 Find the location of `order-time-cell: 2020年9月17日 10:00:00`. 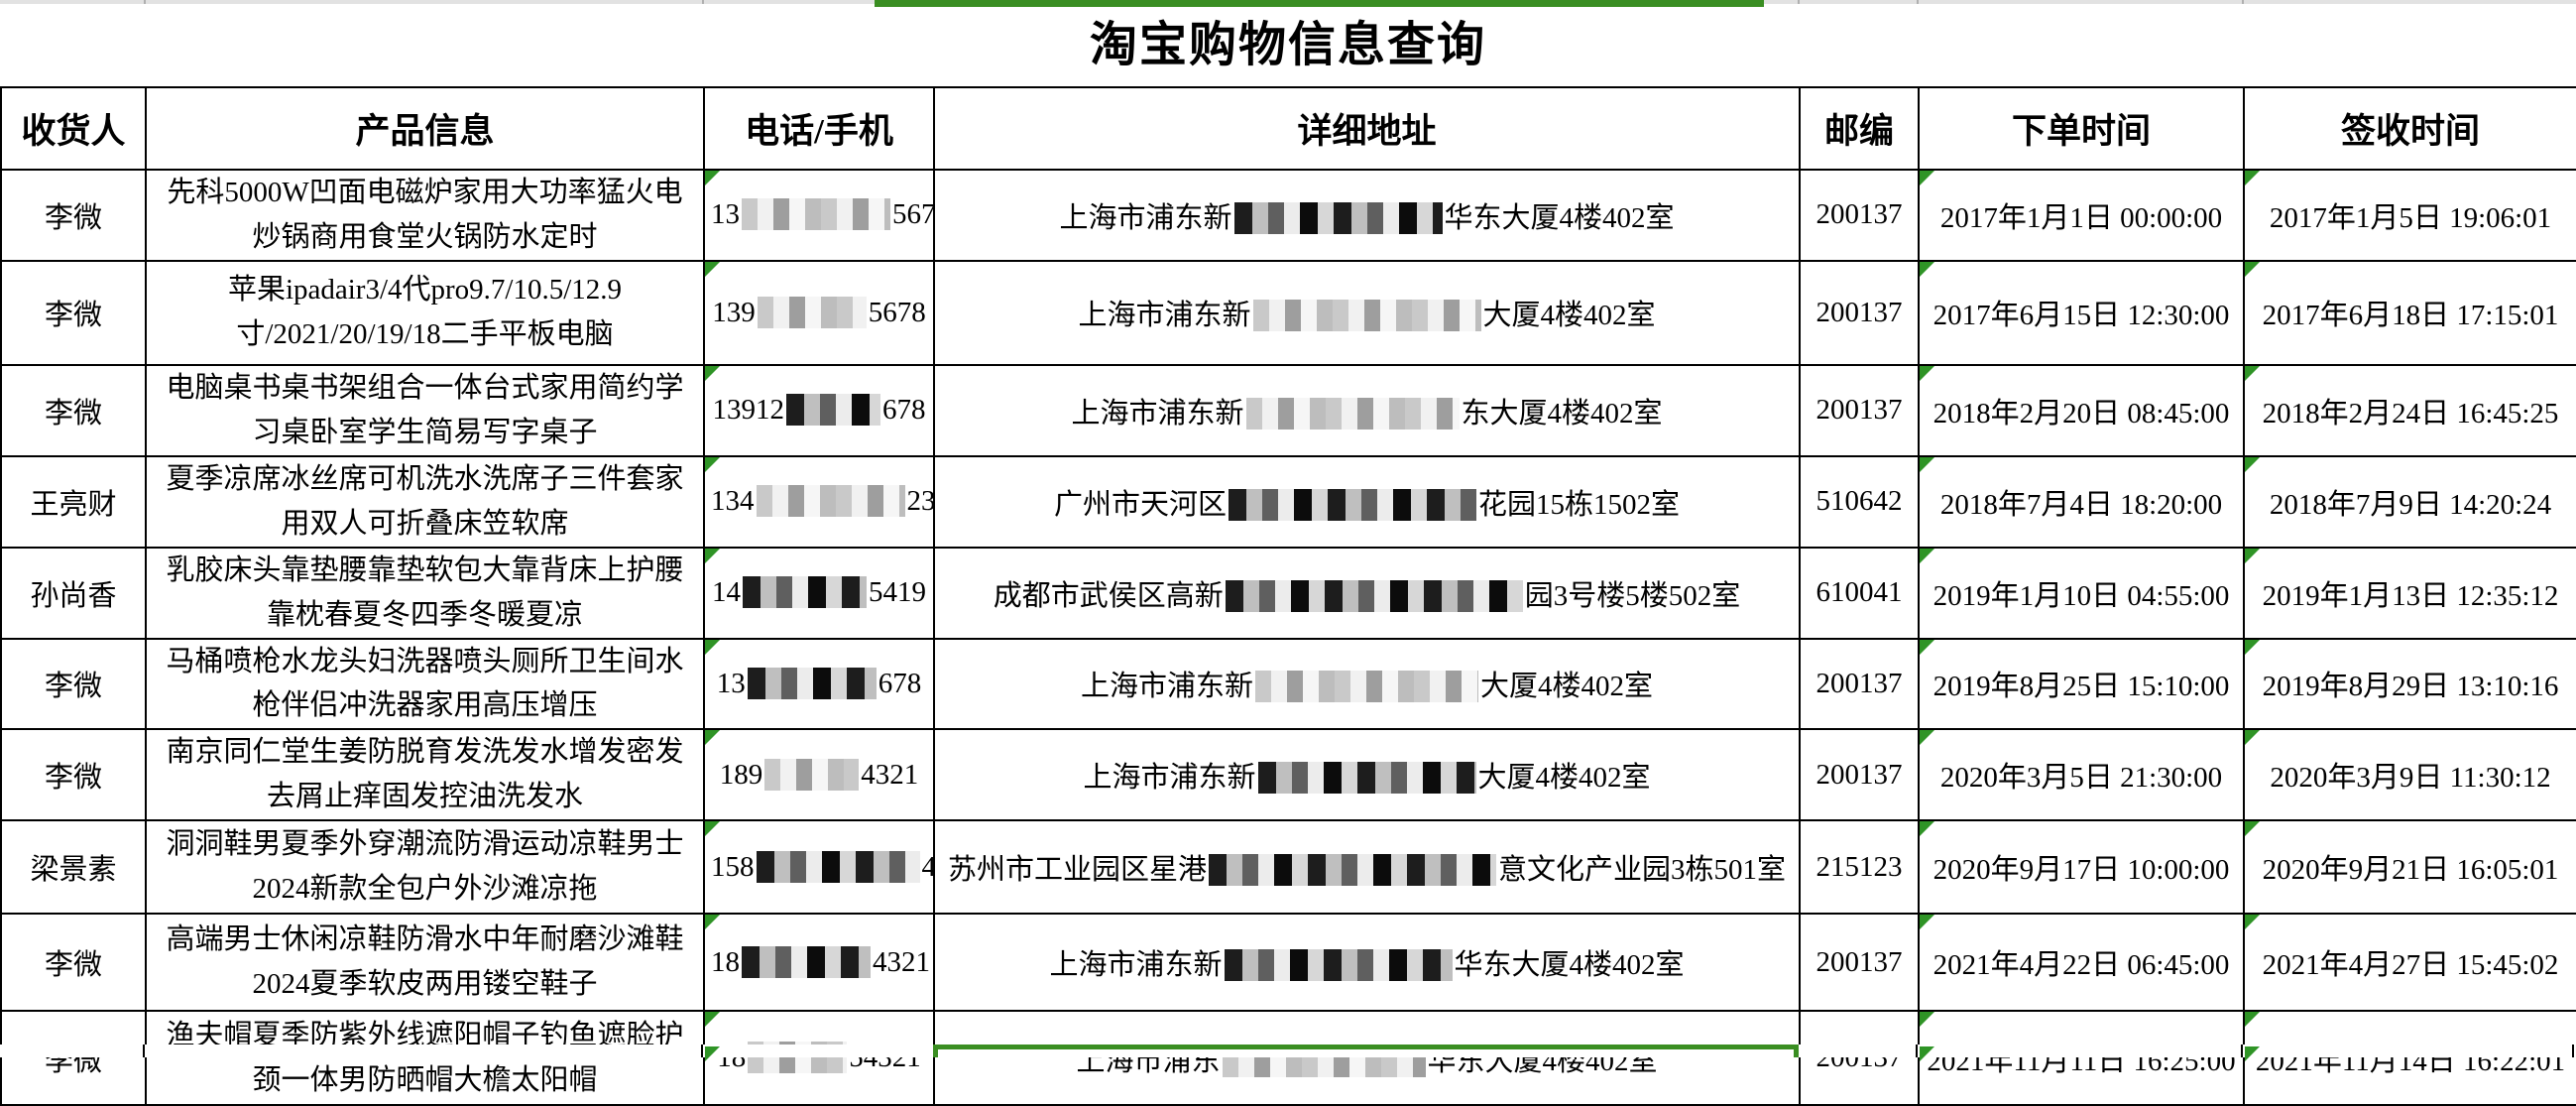

order-time-cell: 2020年9月17日 10:00:00 is located at coordinates (2081, 868).